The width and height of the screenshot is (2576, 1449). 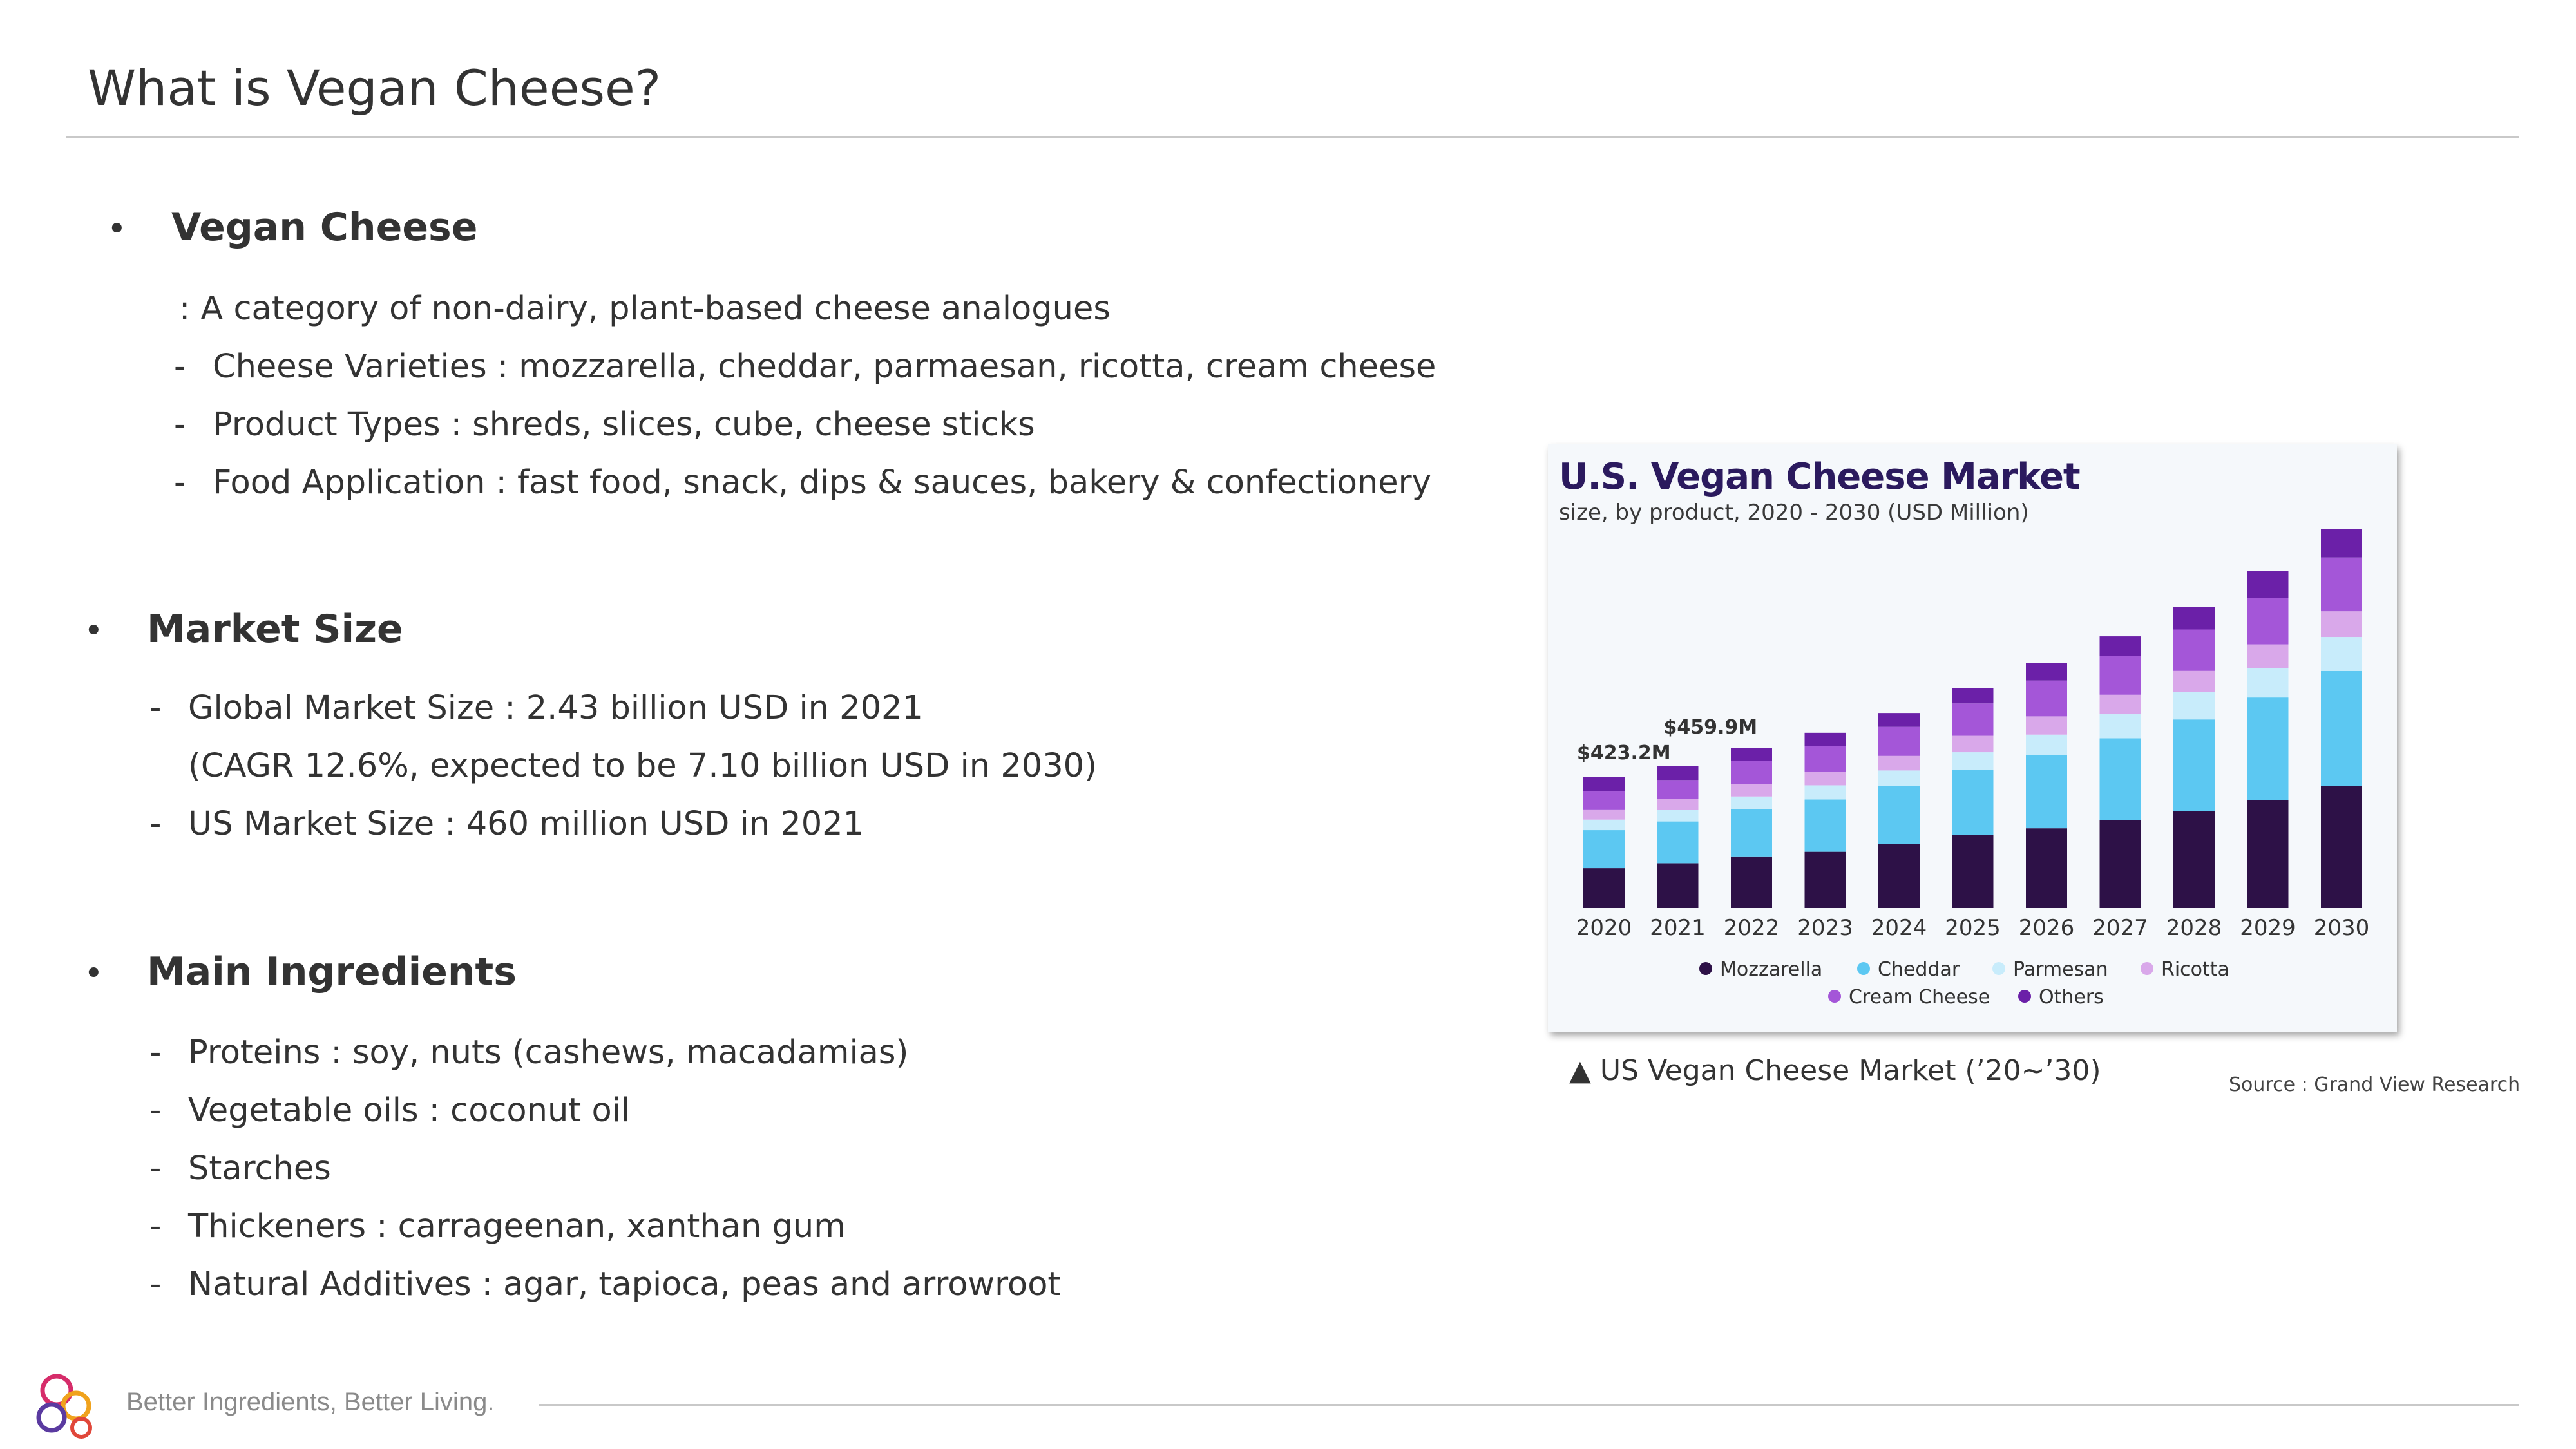 What do you see at coordinates (2194, 765) in the screenshot?
I see `bar-2028-cheddar` at bounding box center [2194, 765].